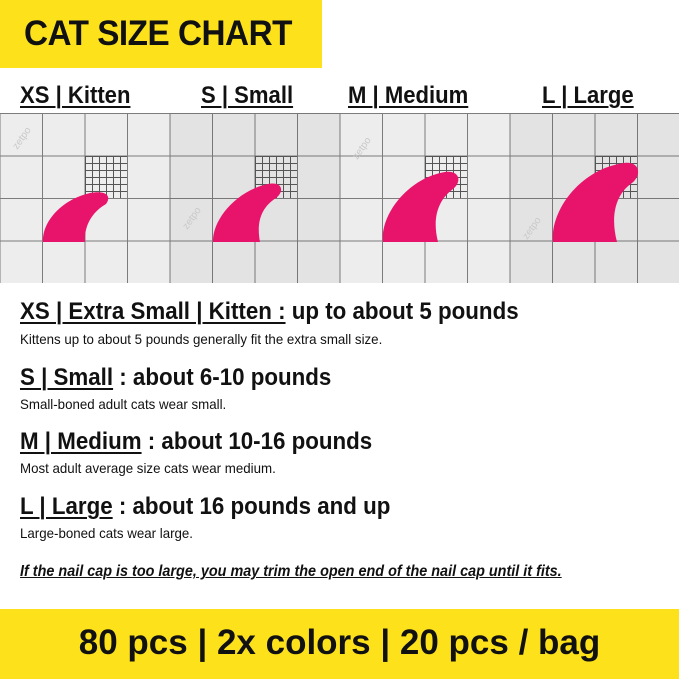 The width and height of the screenshot is (679, 679). Describe the element at coordinates (107, 533) in the screenshot. I see `size-description: Large-boned cats wear large.` at that location.